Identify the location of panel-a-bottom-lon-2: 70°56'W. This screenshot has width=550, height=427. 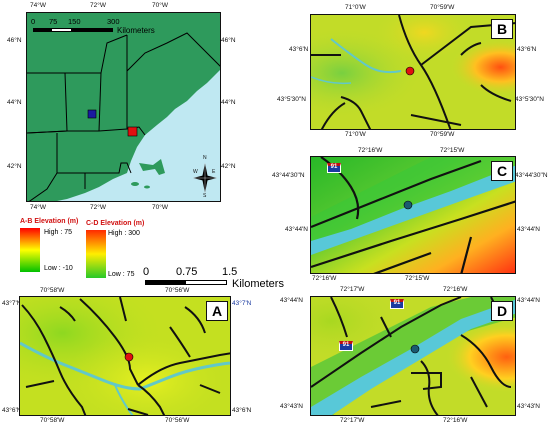
(177, 420).